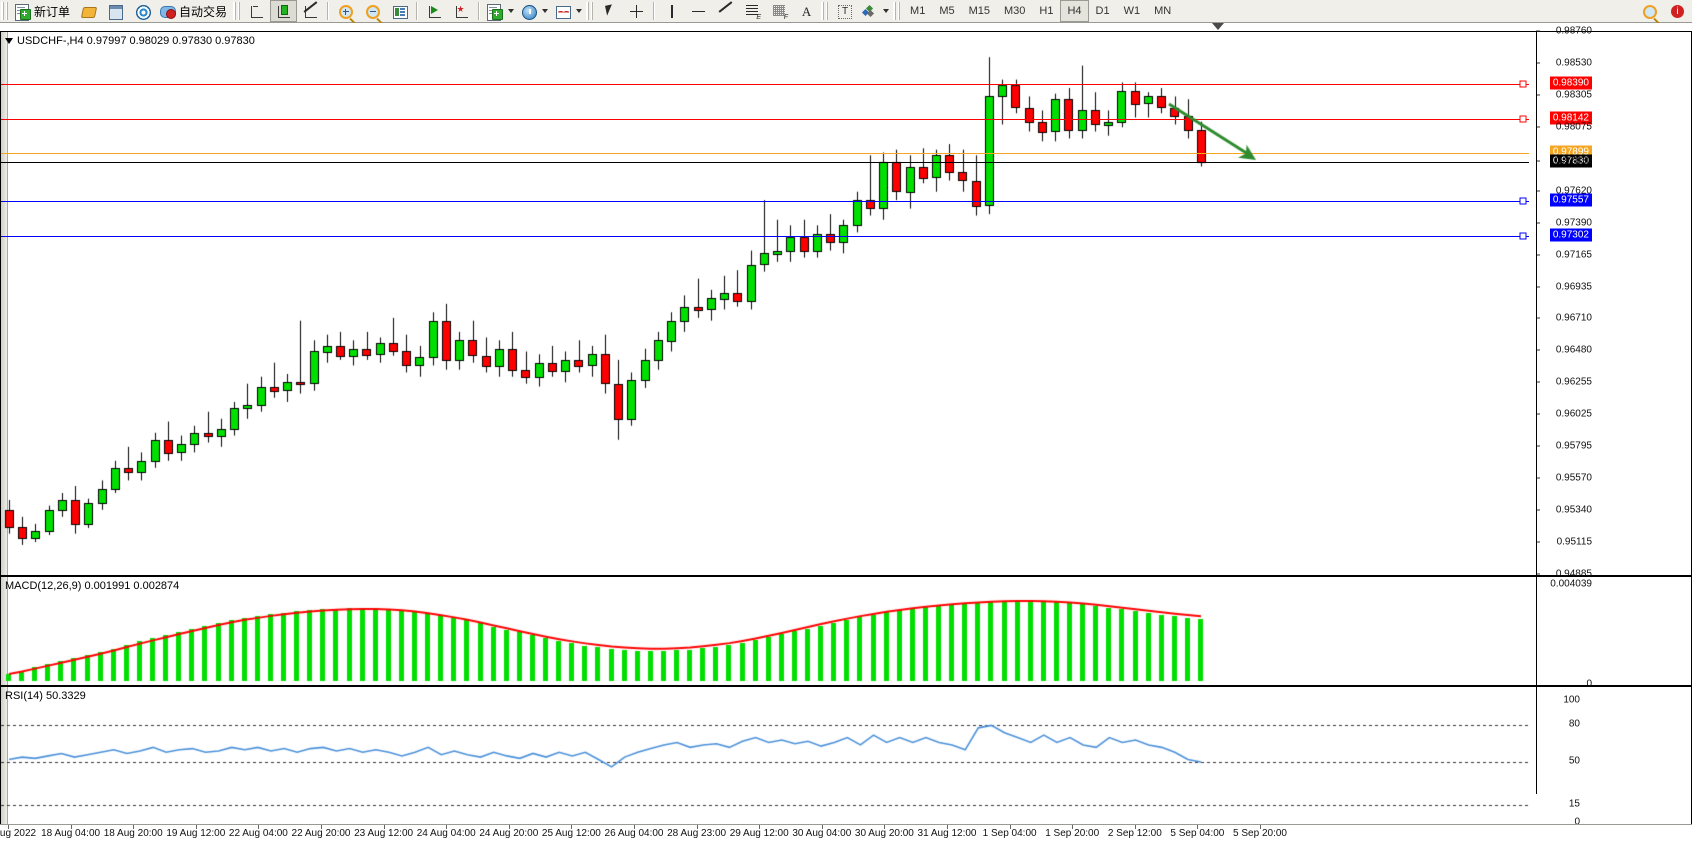  Describe the element at coordinates (1649, 11) in the screenshot. I see `search-button` at that location.